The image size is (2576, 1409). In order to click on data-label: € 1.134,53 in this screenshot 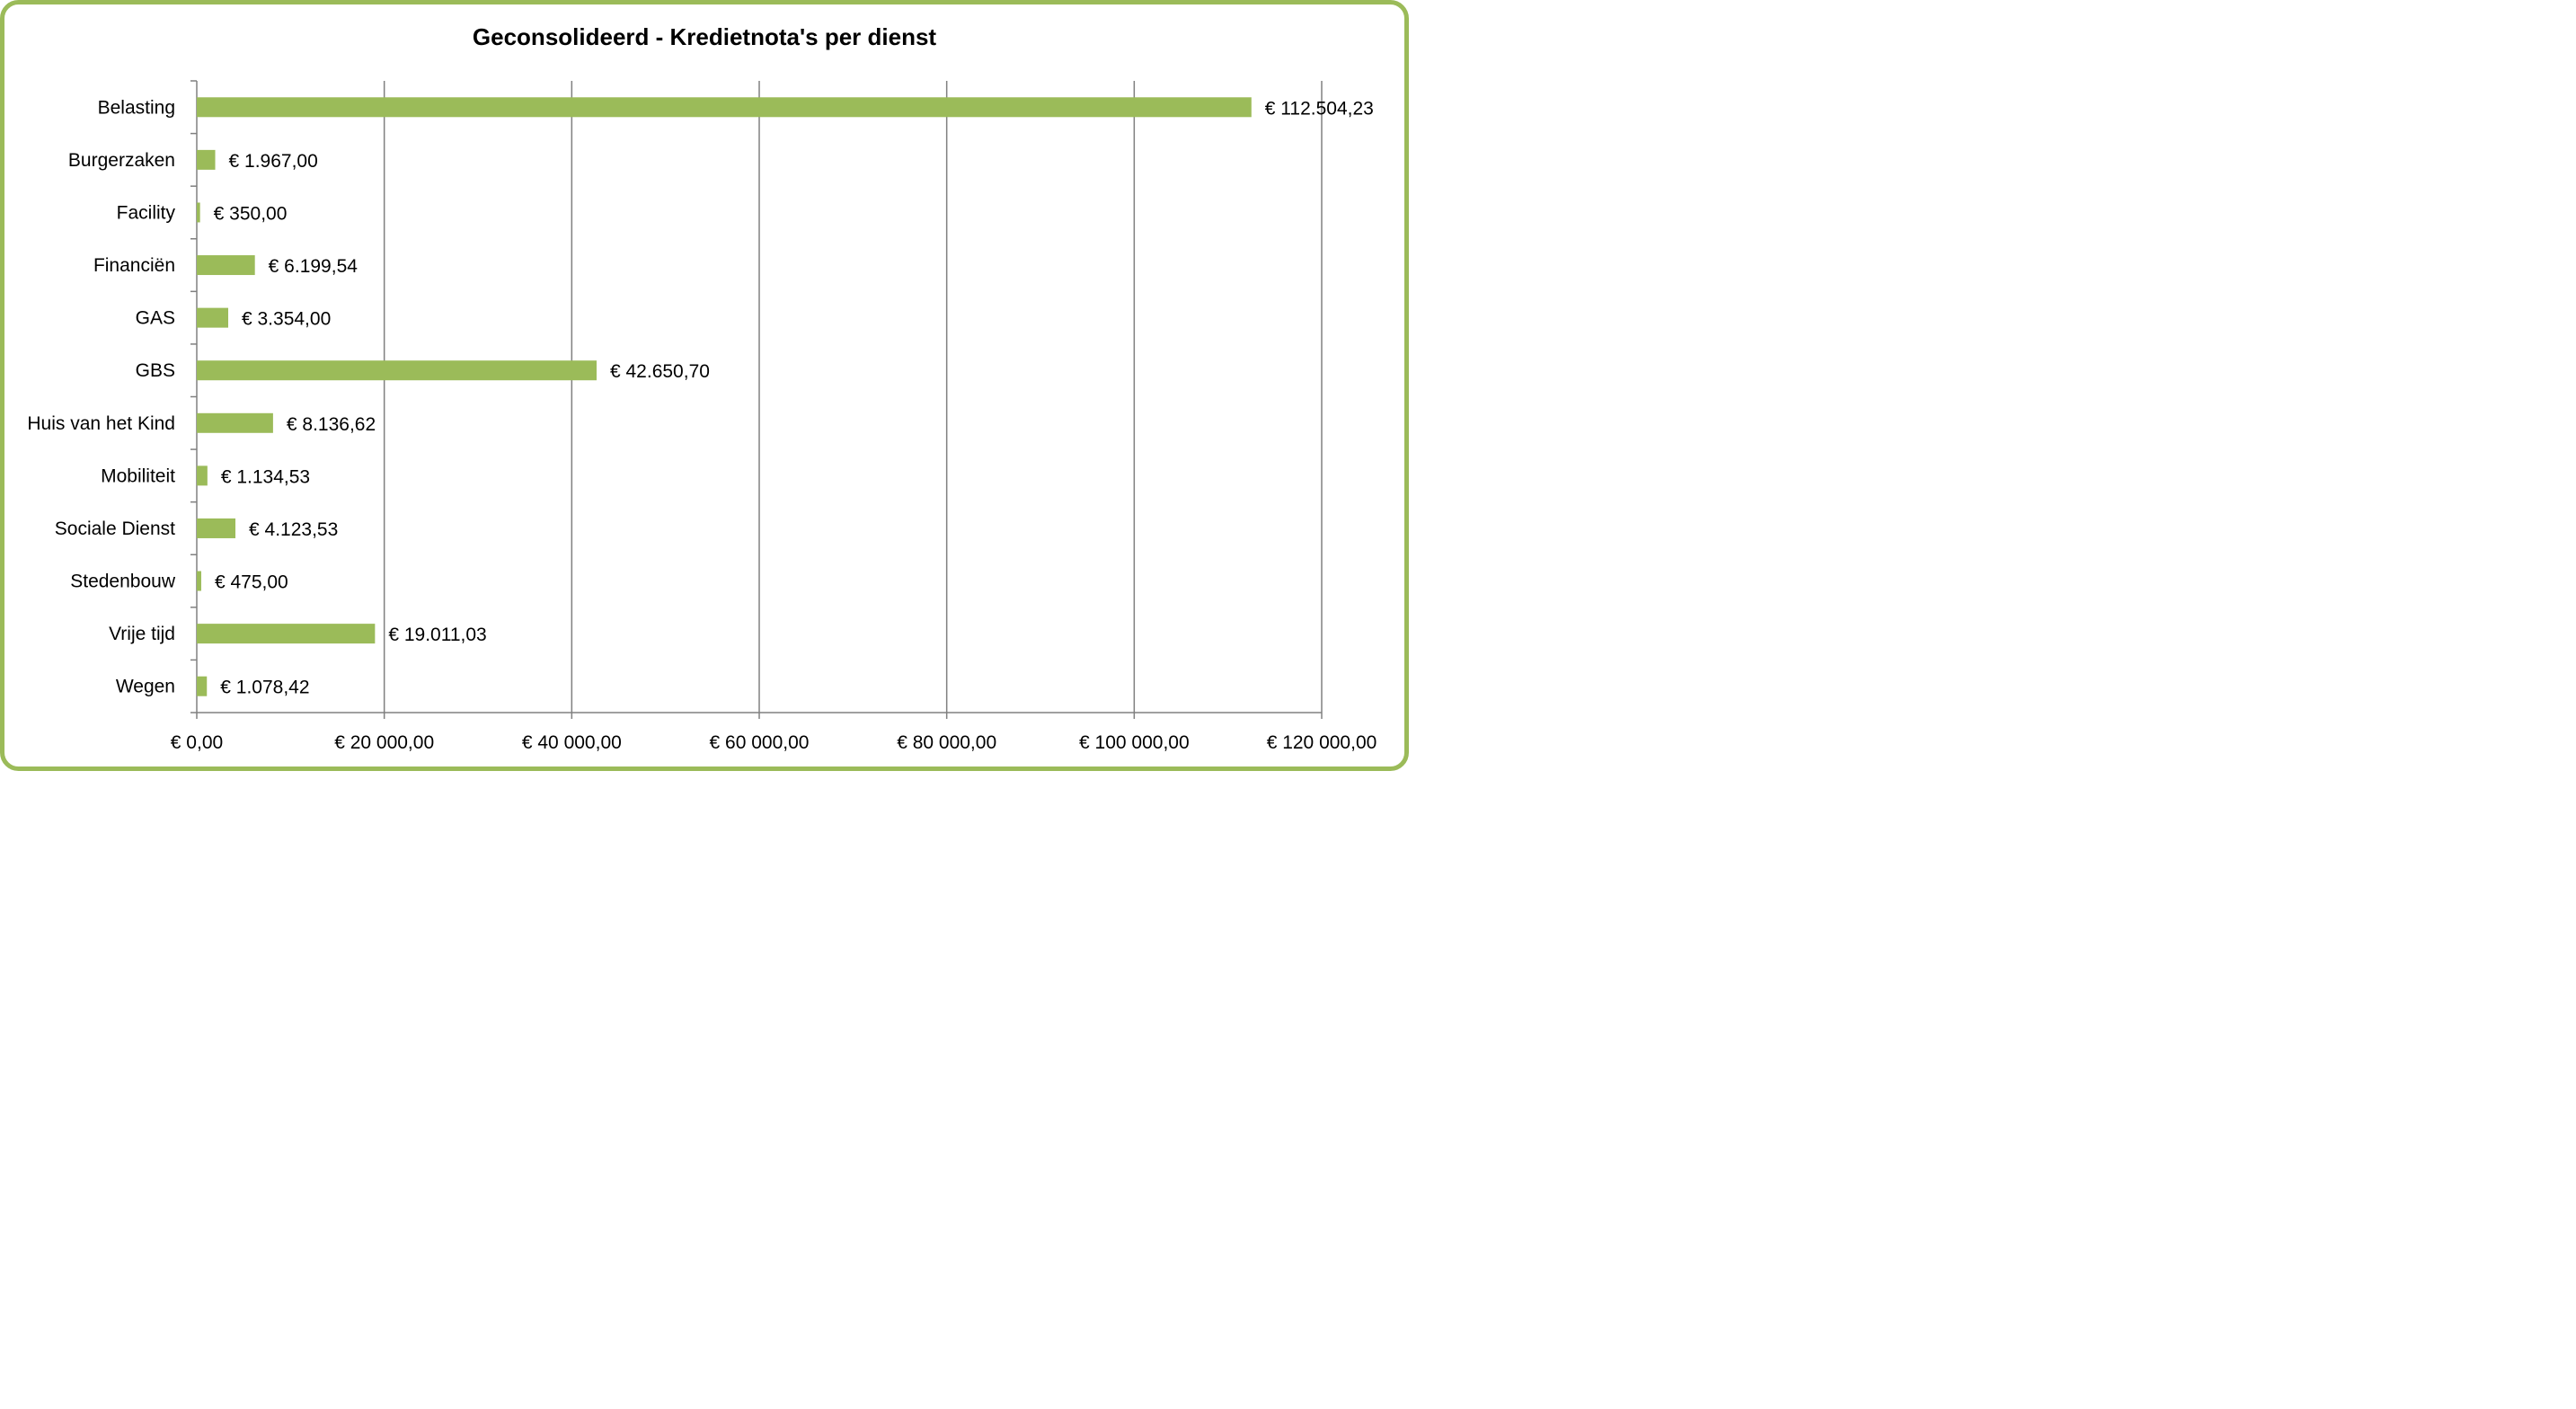, I will do `click(265, 476)`.